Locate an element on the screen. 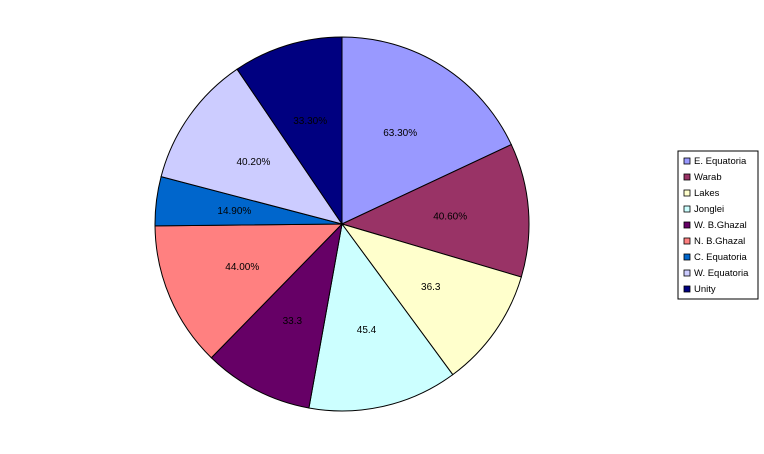  data-label-unity: 33.30% is located at coordinates (310, 121).